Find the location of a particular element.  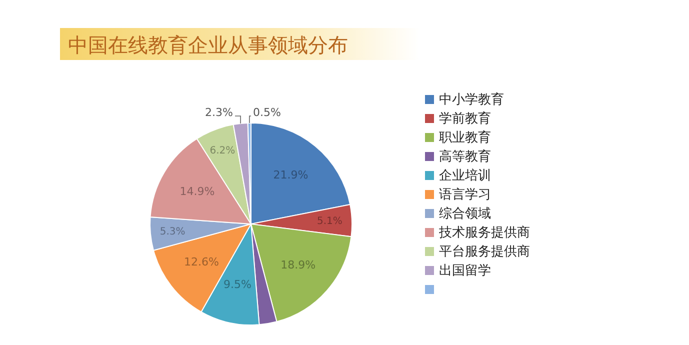

legend-label: 出国留学 is located at coordinates (465, 271).